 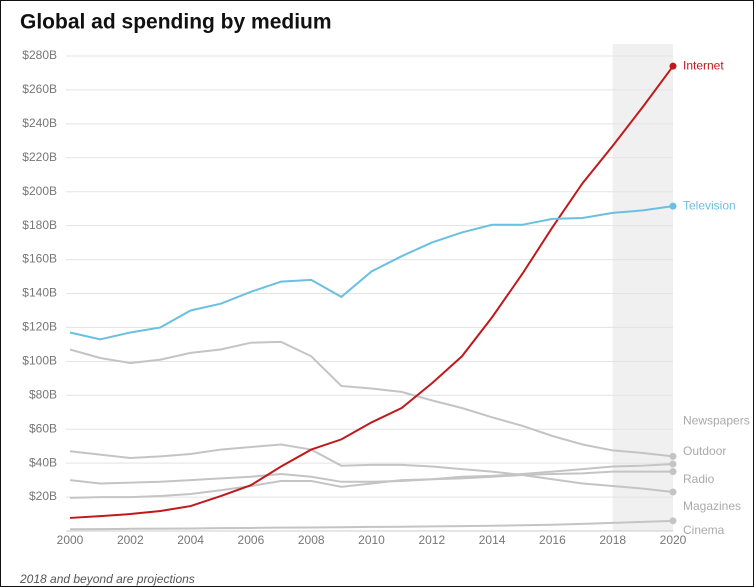 What do you see at coordinates (371, 540) in the screenshot?
I see `x-tick-label: 2010` at bounding box center [371, 540].